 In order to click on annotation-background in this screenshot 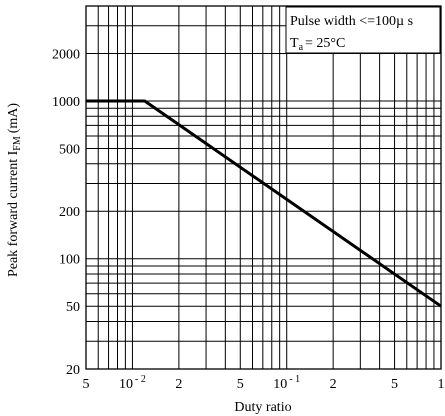, I will do `click(363, 30)`.